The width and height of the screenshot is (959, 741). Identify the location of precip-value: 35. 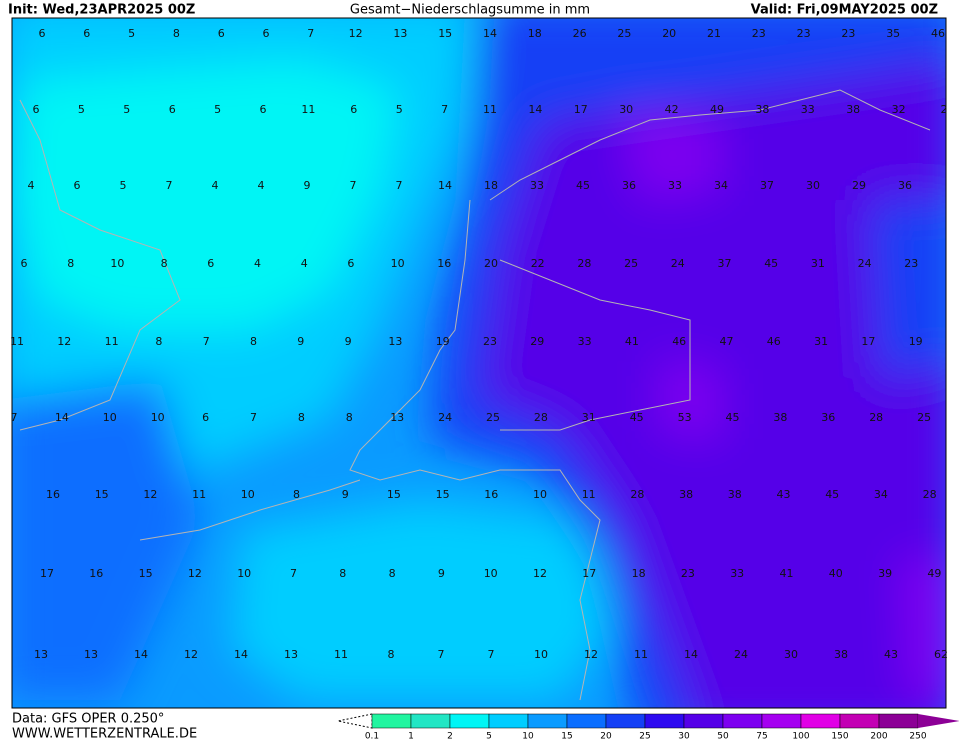
(893, 33).